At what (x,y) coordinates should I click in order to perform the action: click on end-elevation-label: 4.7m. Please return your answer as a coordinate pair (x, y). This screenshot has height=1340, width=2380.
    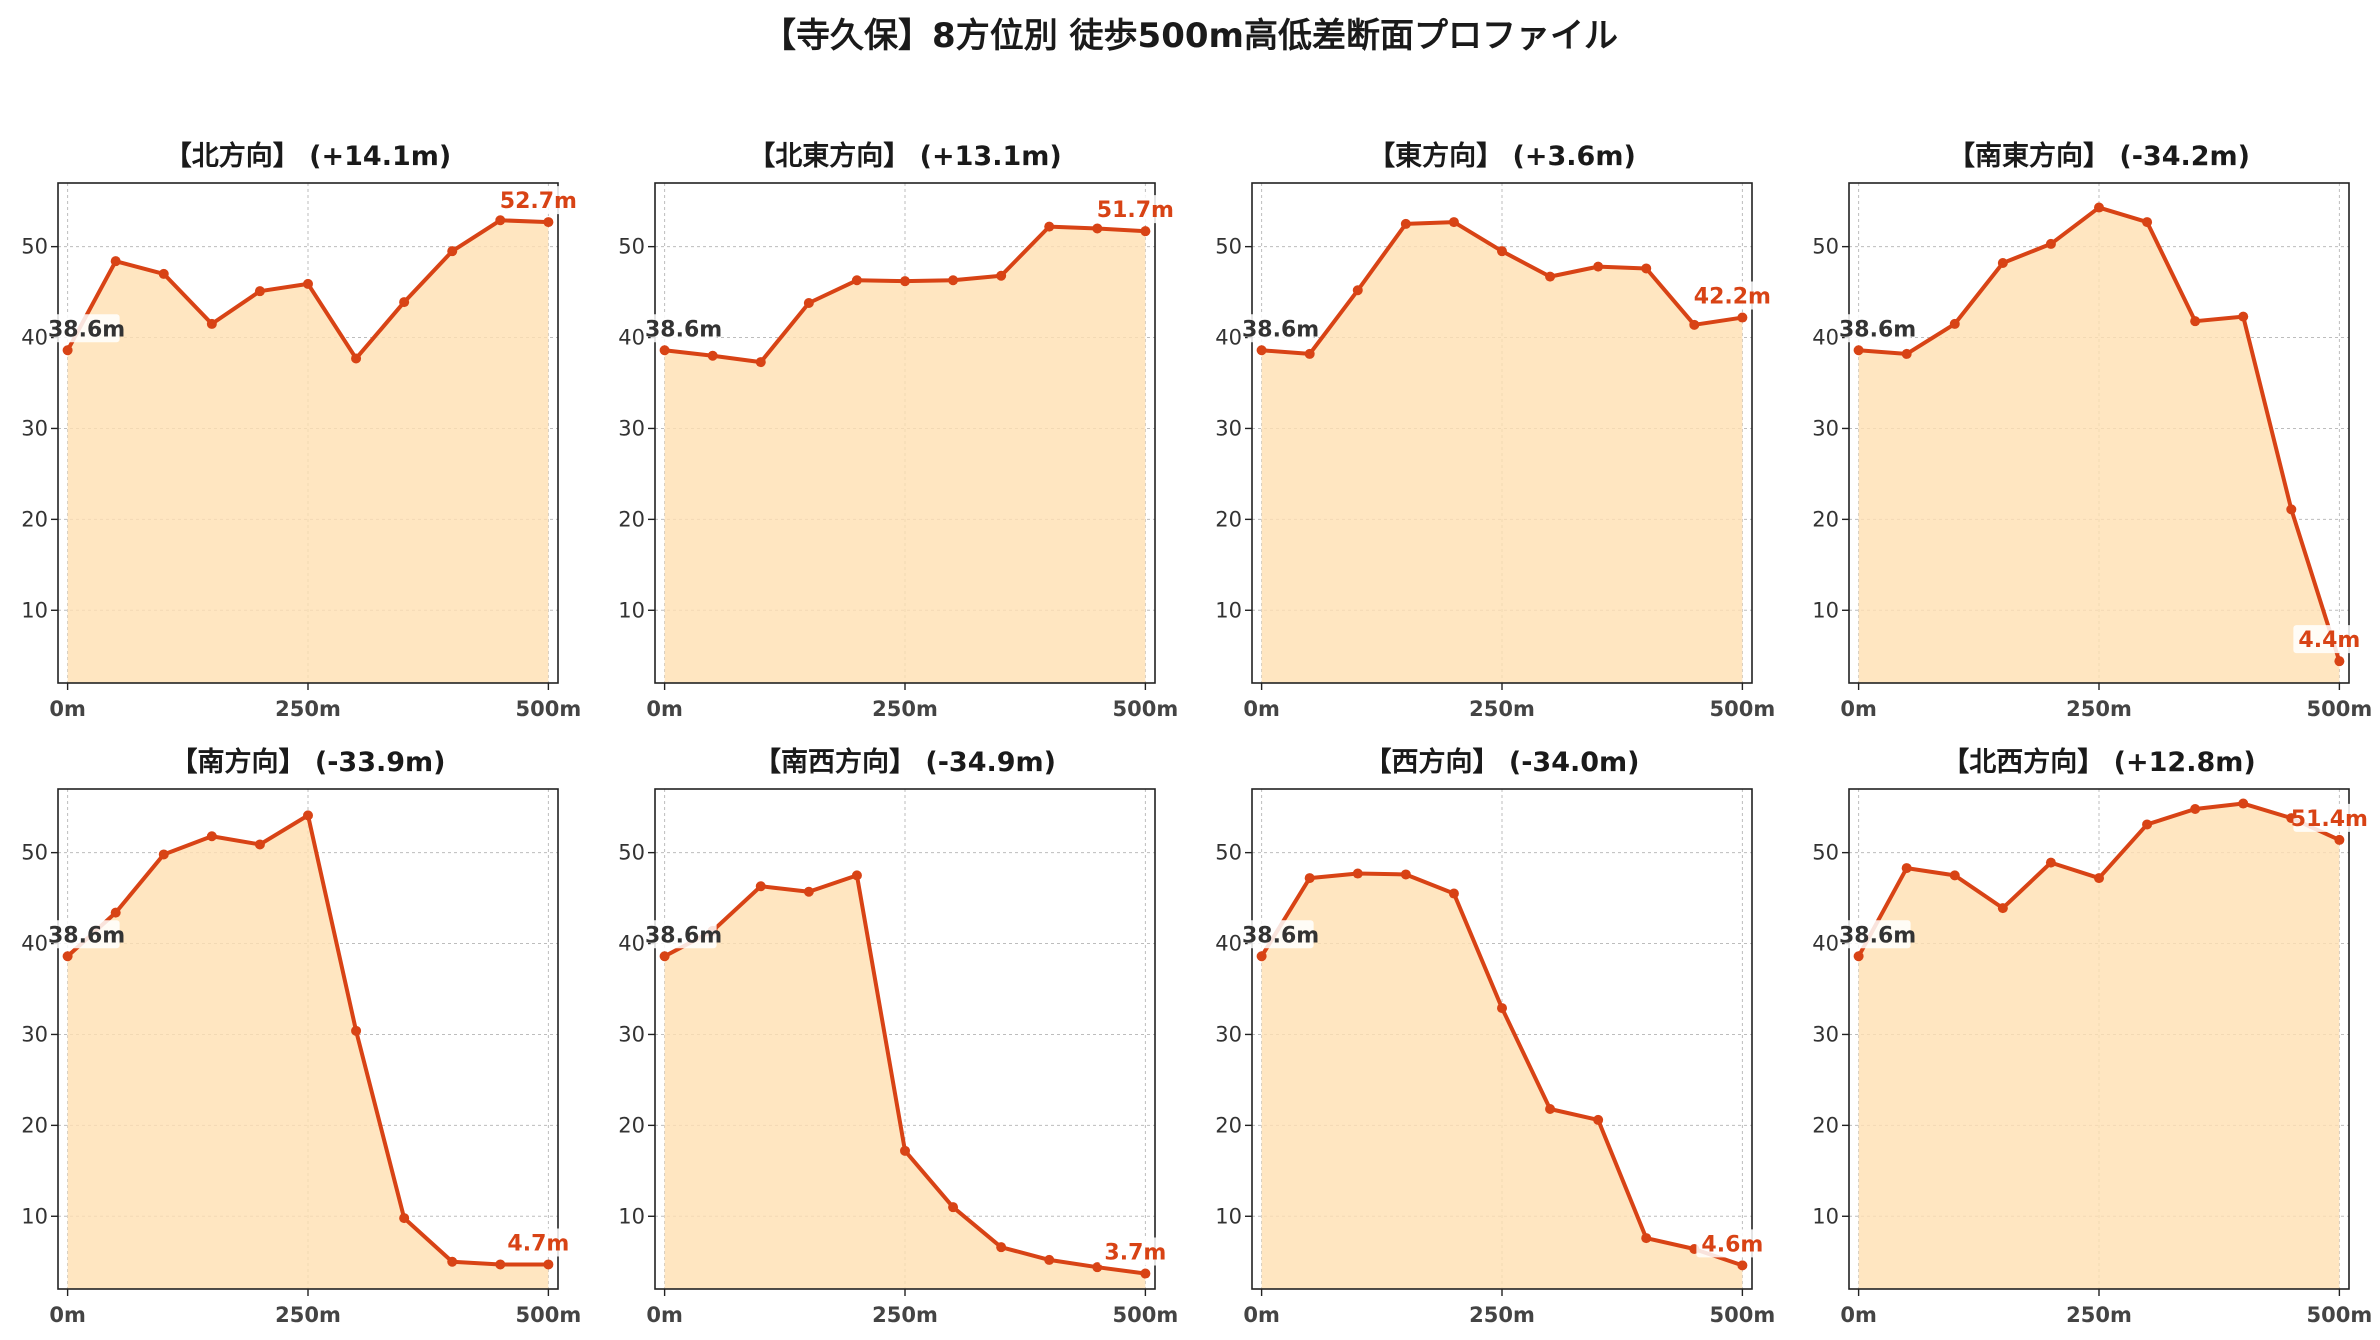
    Looking at the image, I should click on (538, 1242).